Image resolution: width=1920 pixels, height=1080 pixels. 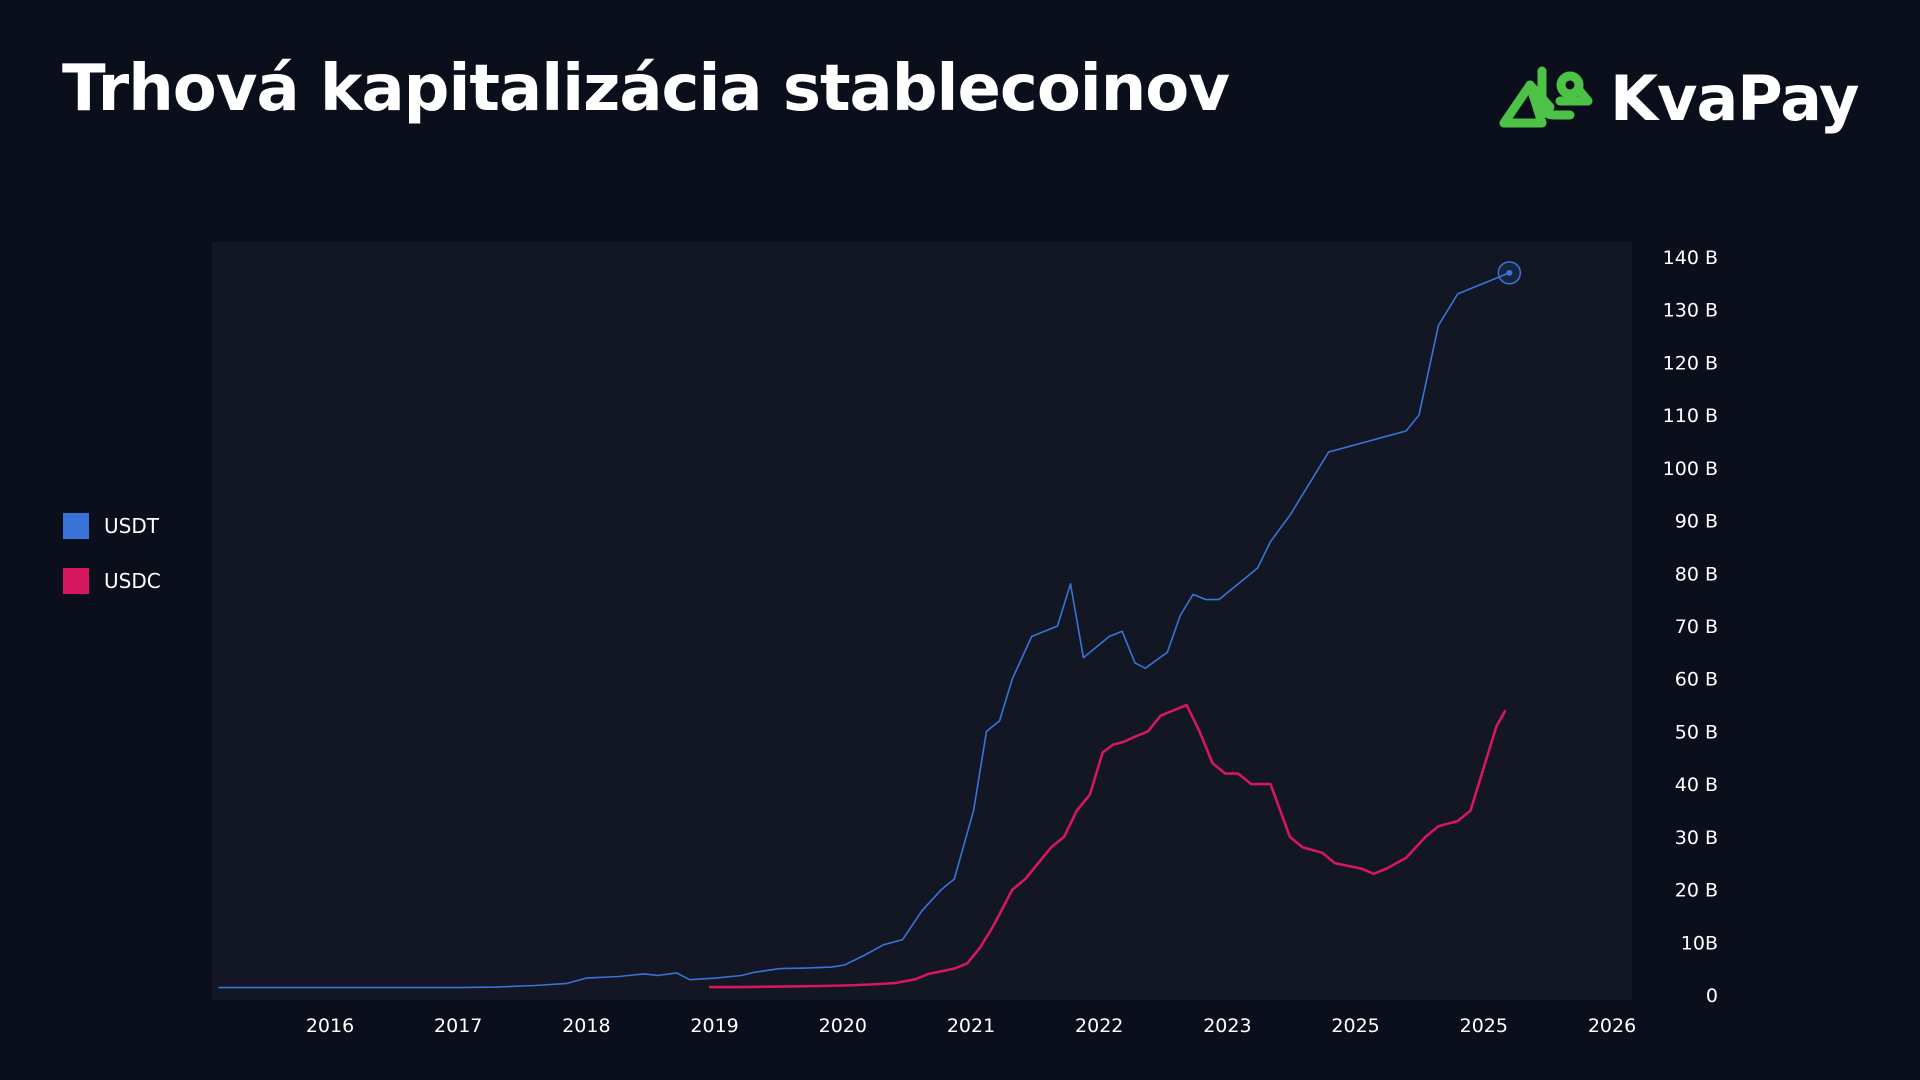 I want to click on x-tick-label: 2020, so click(x=843, y=1026).